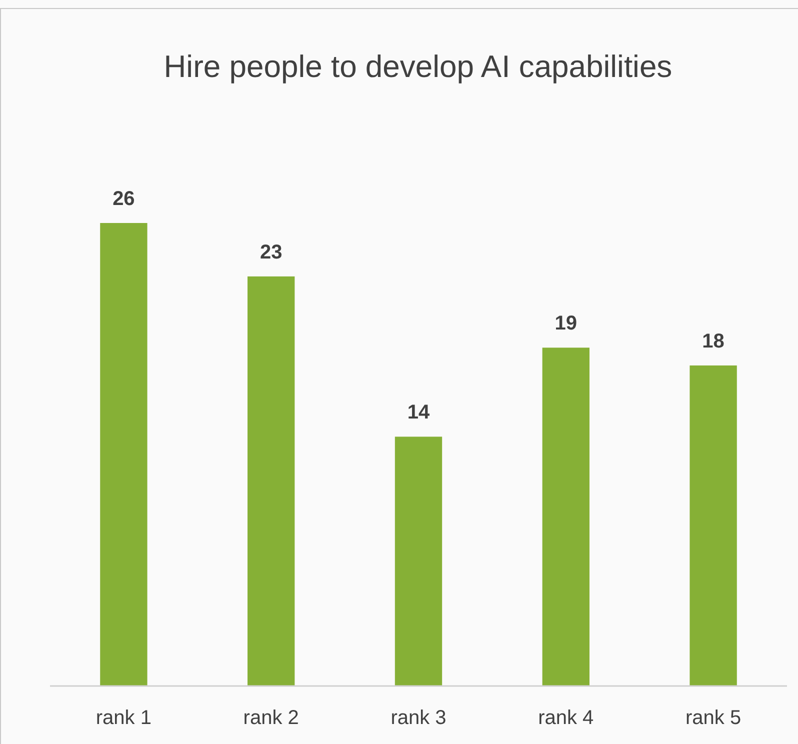 Image resolution: width=798 pixels, height=744 pixels. What do you see at coordinates (271, 252) in the screenshot?
I see `data-label: 23` at bounding box center [271, 252].